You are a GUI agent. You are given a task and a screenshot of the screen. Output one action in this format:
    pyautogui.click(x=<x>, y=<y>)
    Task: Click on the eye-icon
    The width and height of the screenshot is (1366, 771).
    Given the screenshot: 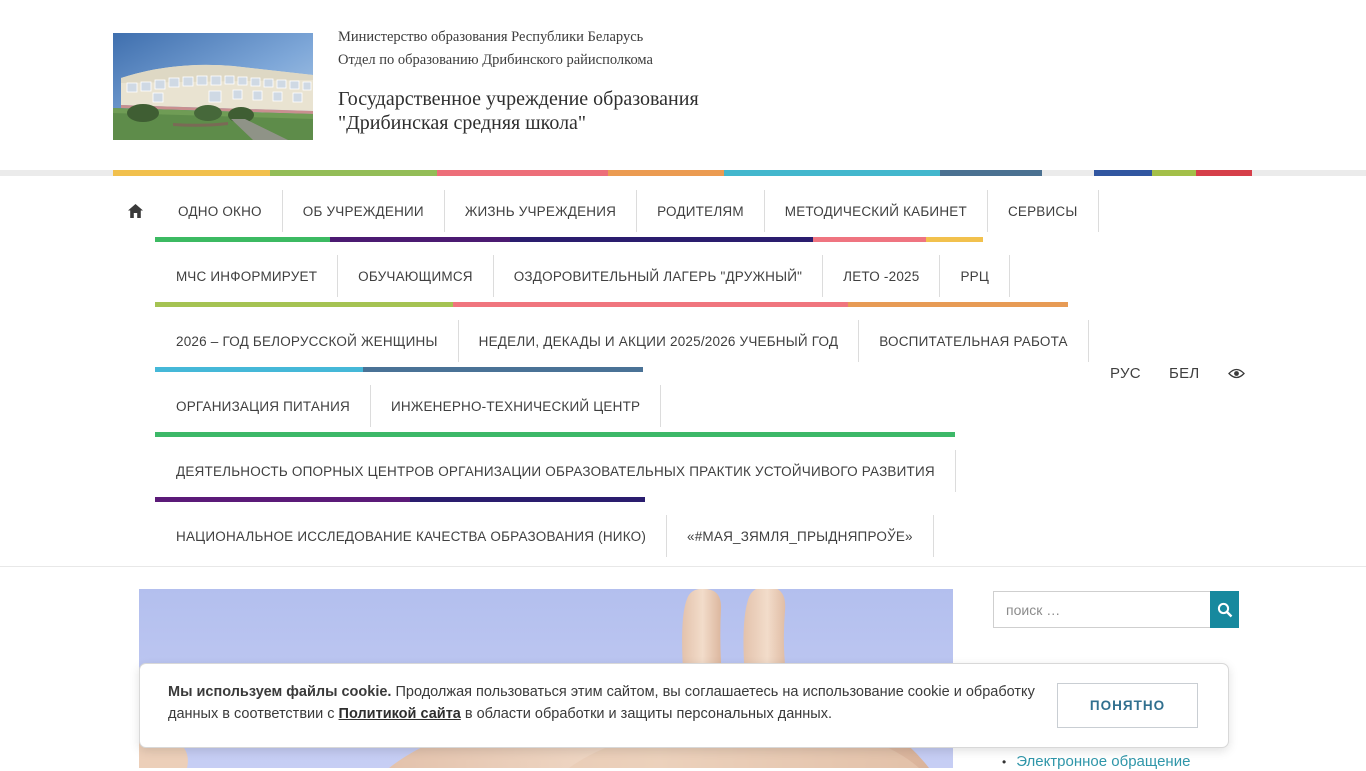 What is the action you would take?
    pyautogui.click(x=1236, y=373)
    